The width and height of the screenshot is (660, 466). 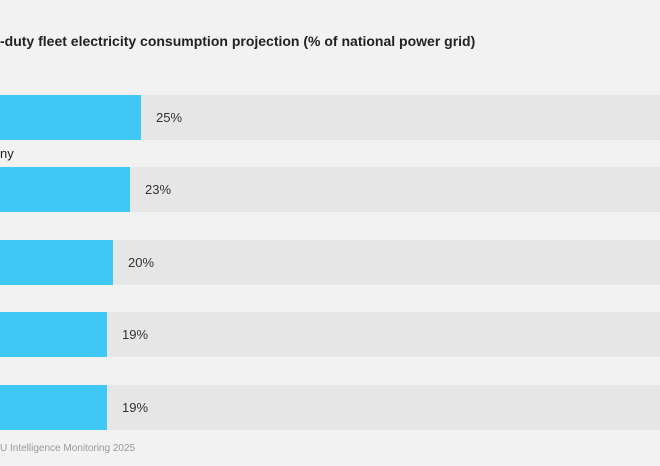 What do you see at coordinates (169, 117) in the screenshot?
I see `value-label: 25%` at bounding box center [169, 117].